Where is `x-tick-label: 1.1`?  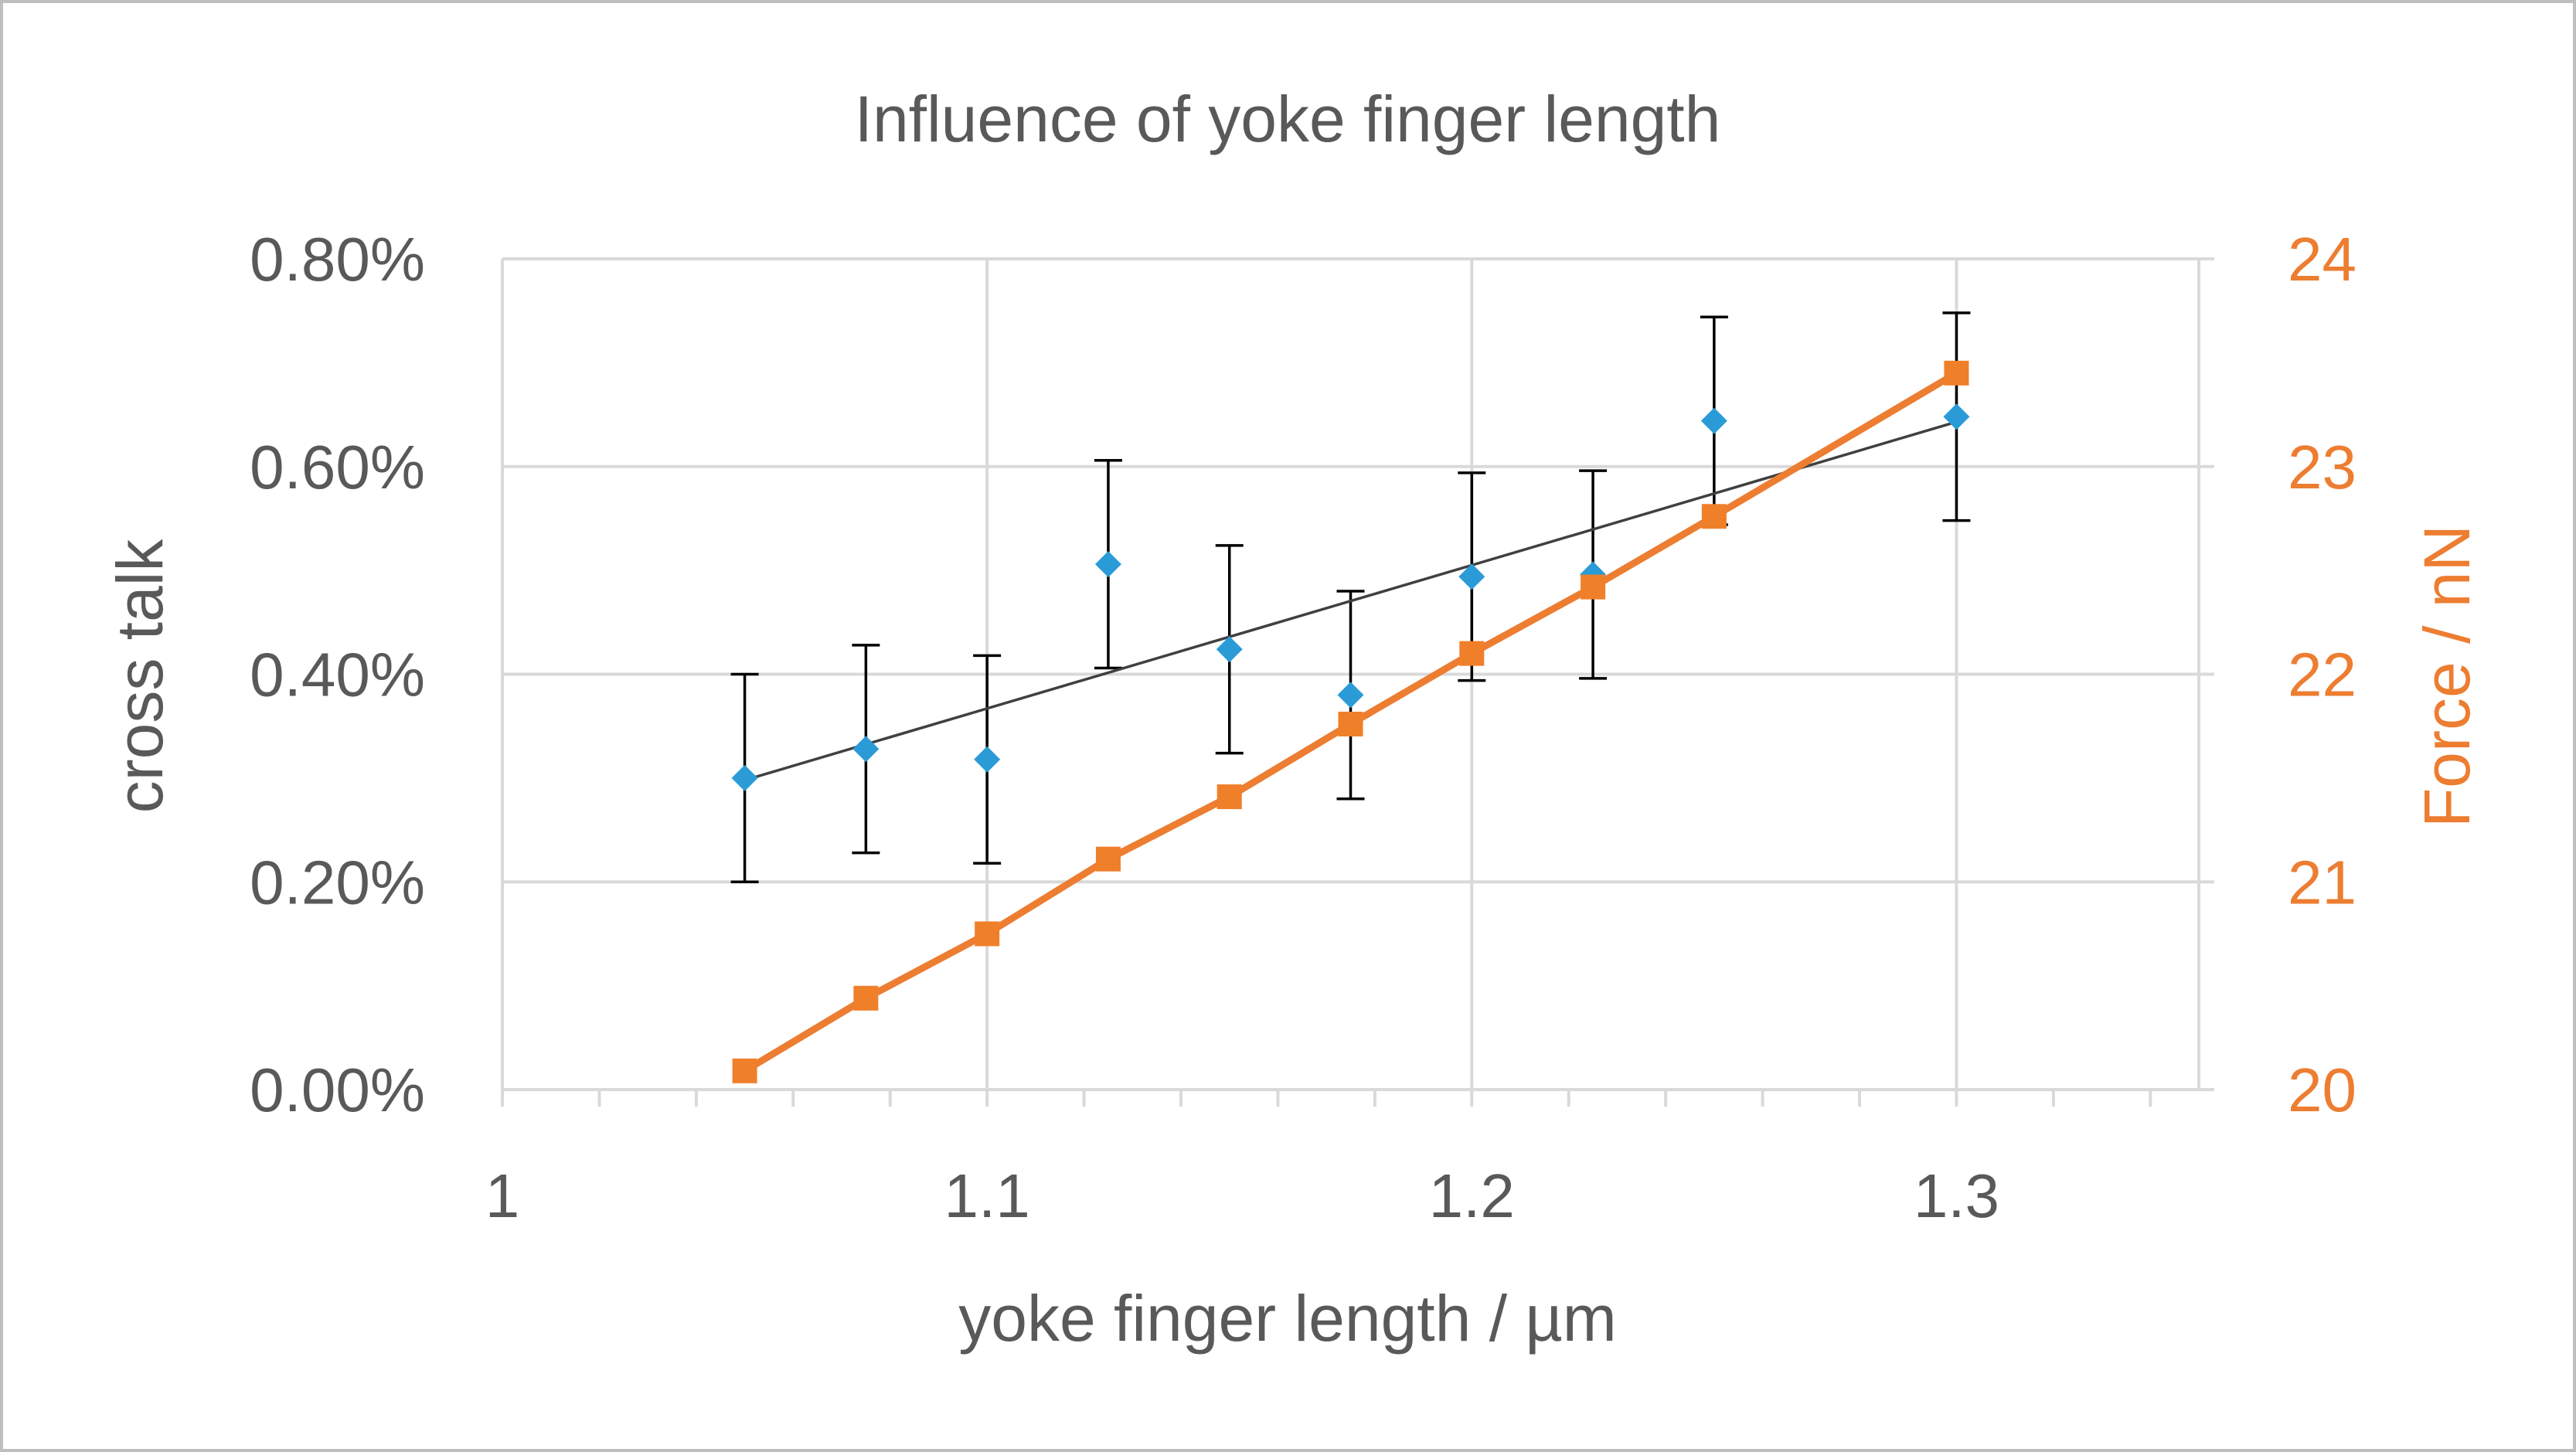
x-tick-label: 1.1 is located at coordinates (987, 1196).